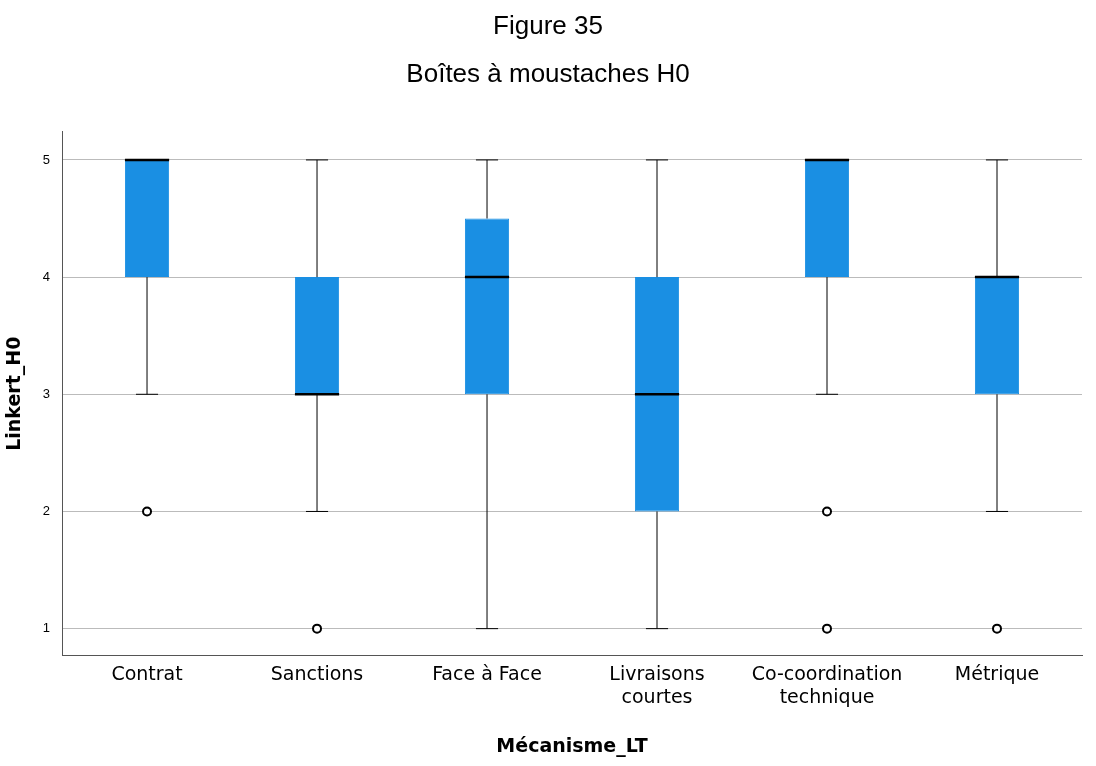 The height and width of the screenshot is (766, 1096). I want to click on y-tick-label: 3, so click(46, 393).